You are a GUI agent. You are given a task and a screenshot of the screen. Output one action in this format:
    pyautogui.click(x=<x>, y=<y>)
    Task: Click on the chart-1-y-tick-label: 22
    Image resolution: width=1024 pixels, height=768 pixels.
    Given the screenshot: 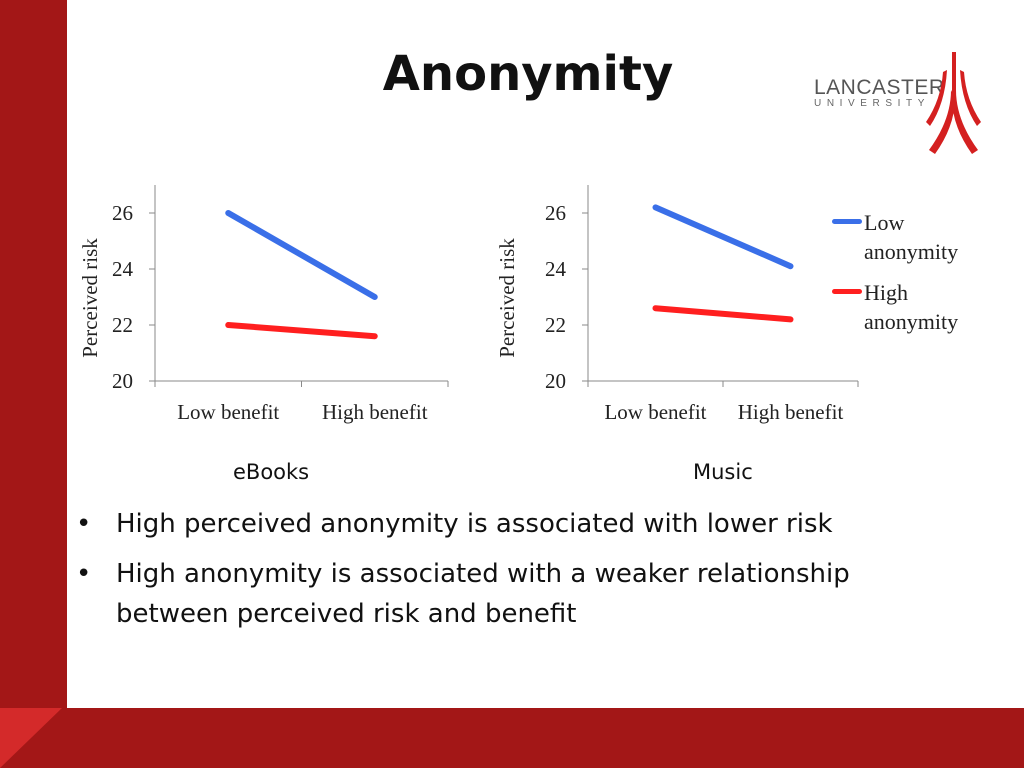 What is the action you would take?
    pyautogui.click(x=122, y=325)
    